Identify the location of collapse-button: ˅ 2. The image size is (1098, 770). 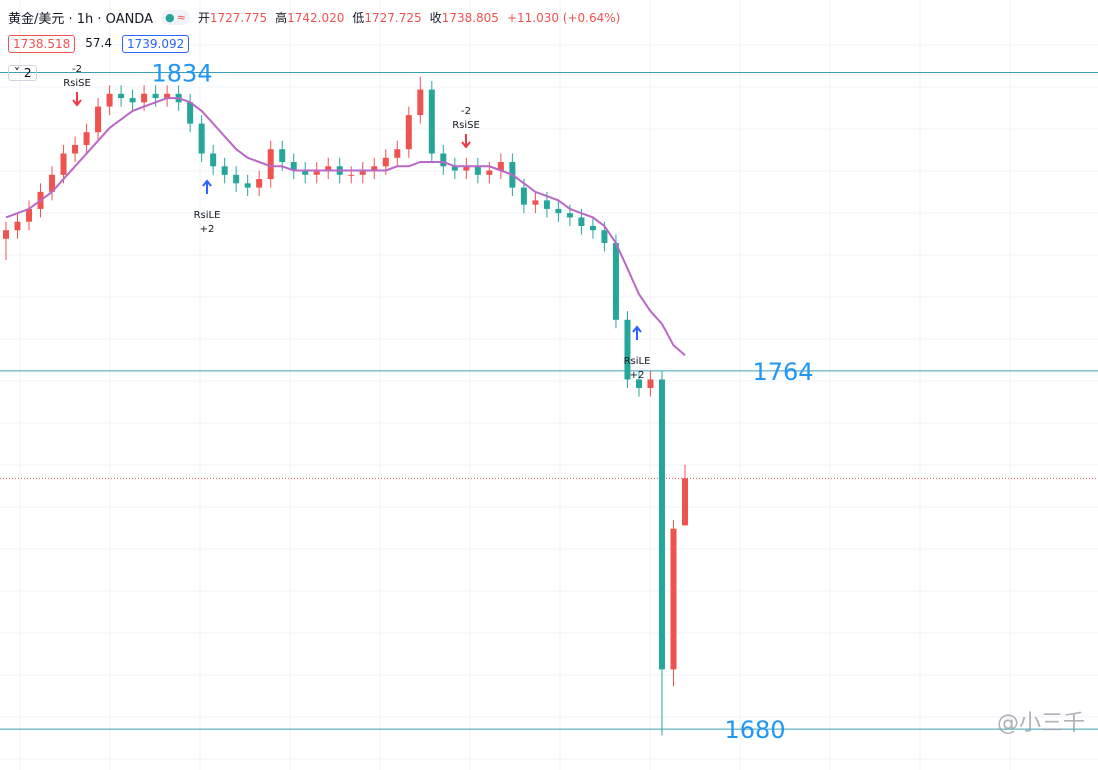
(23, 73).